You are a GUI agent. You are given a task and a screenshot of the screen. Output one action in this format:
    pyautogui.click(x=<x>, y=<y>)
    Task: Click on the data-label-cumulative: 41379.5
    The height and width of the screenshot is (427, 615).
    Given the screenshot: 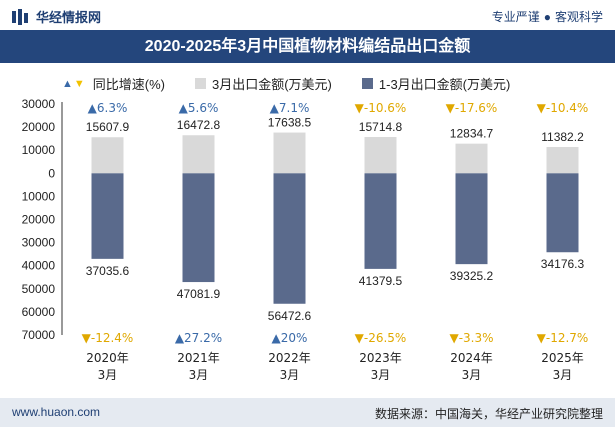 What is the action you would take?
    pyautogui.click(x=381, y=281)
    